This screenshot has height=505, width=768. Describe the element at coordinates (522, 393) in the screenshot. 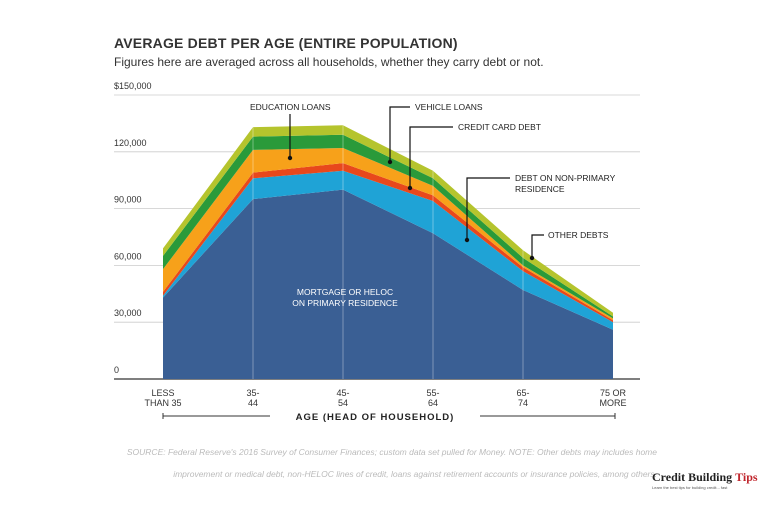

I see `x-tick-label: 65-` at that location.